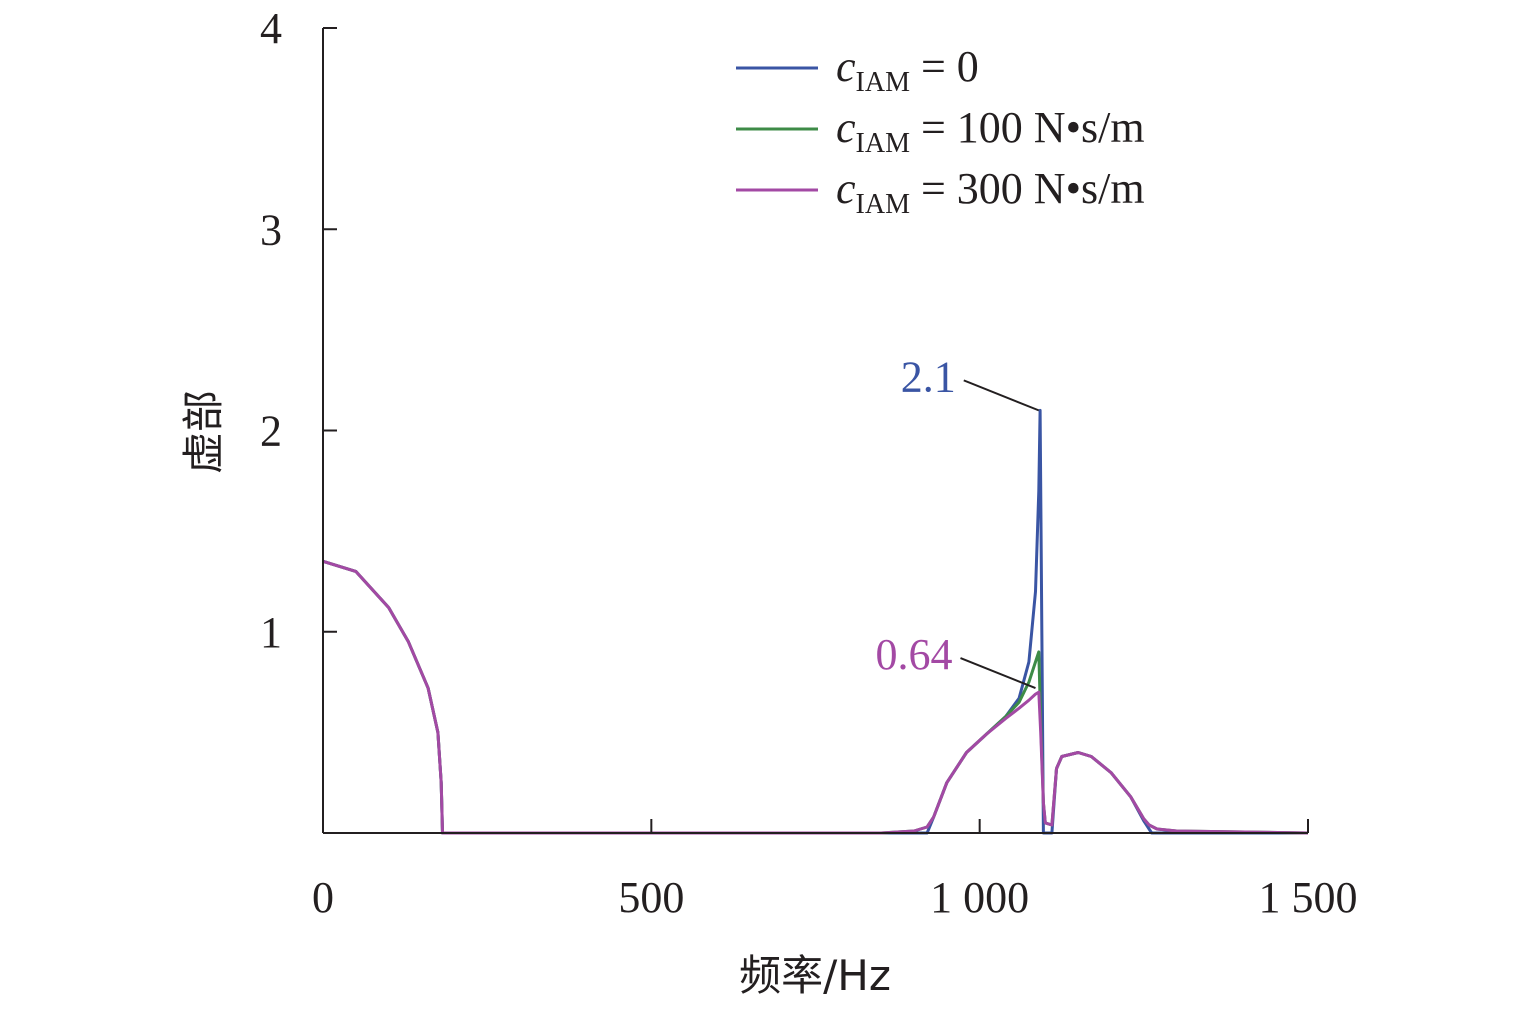  What do you see at coordinates (271, 229) in the screenshot?
I see `y-tick-label: 3` at bounding box center [271, 229].